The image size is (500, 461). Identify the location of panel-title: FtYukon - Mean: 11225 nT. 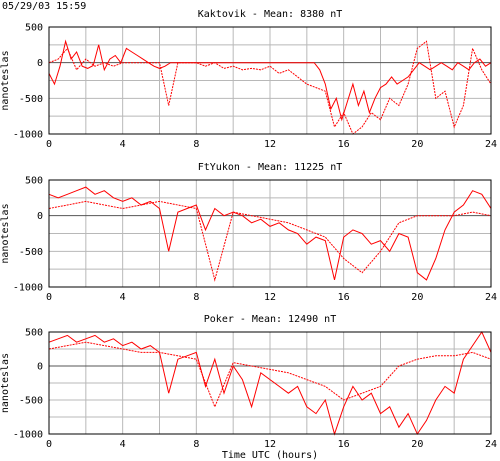
(270, 167).